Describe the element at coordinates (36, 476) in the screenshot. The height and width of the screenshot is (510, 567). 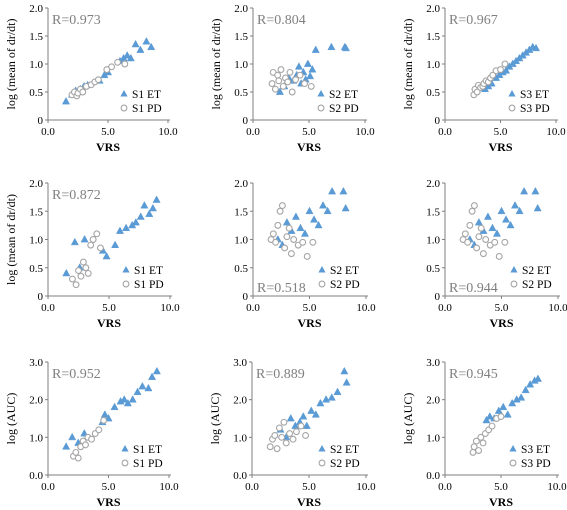
I see `y-tick-label: 0.0` at that location.